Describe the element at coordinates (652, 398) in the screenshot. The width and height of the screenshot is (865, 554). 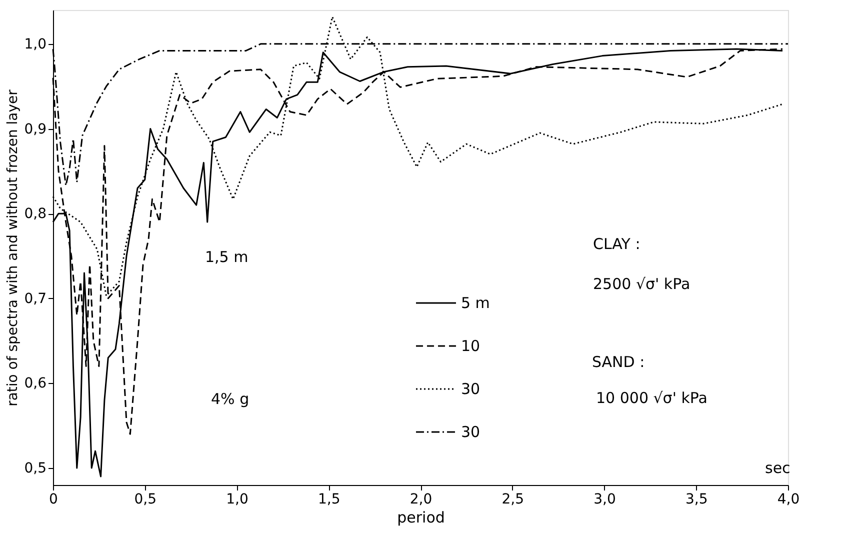
I see `annotation: 10 000 √σ' kPa` at that location.